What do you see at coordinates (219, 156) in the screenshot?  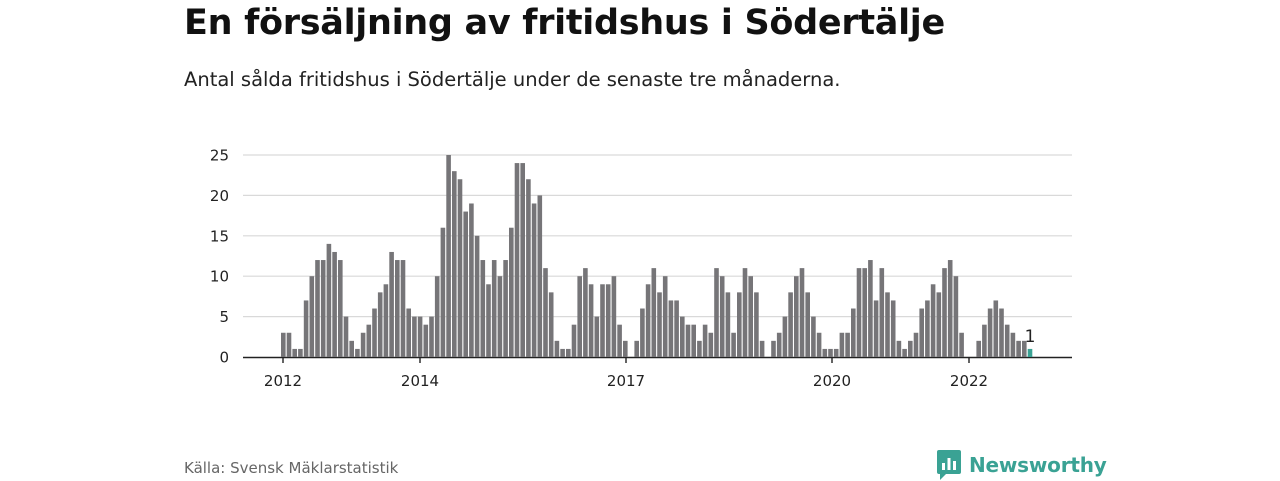 I see `y-tick-label: 25` at bounding box center [219, 156].